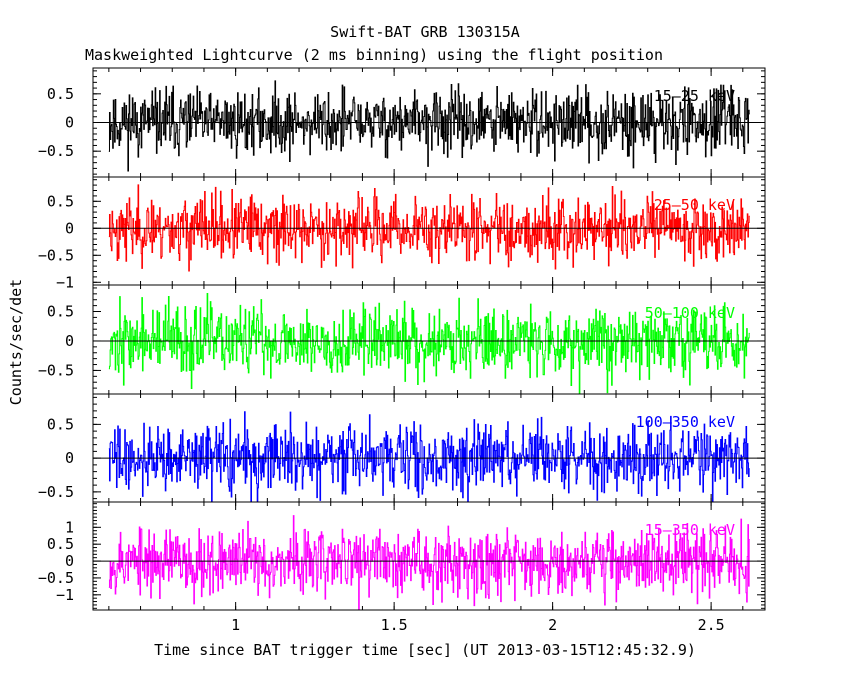  What do you see at coordinates (552, 625) in the screenshot?
I see `x-tick-label: 2` at bounding box center [552, 625].